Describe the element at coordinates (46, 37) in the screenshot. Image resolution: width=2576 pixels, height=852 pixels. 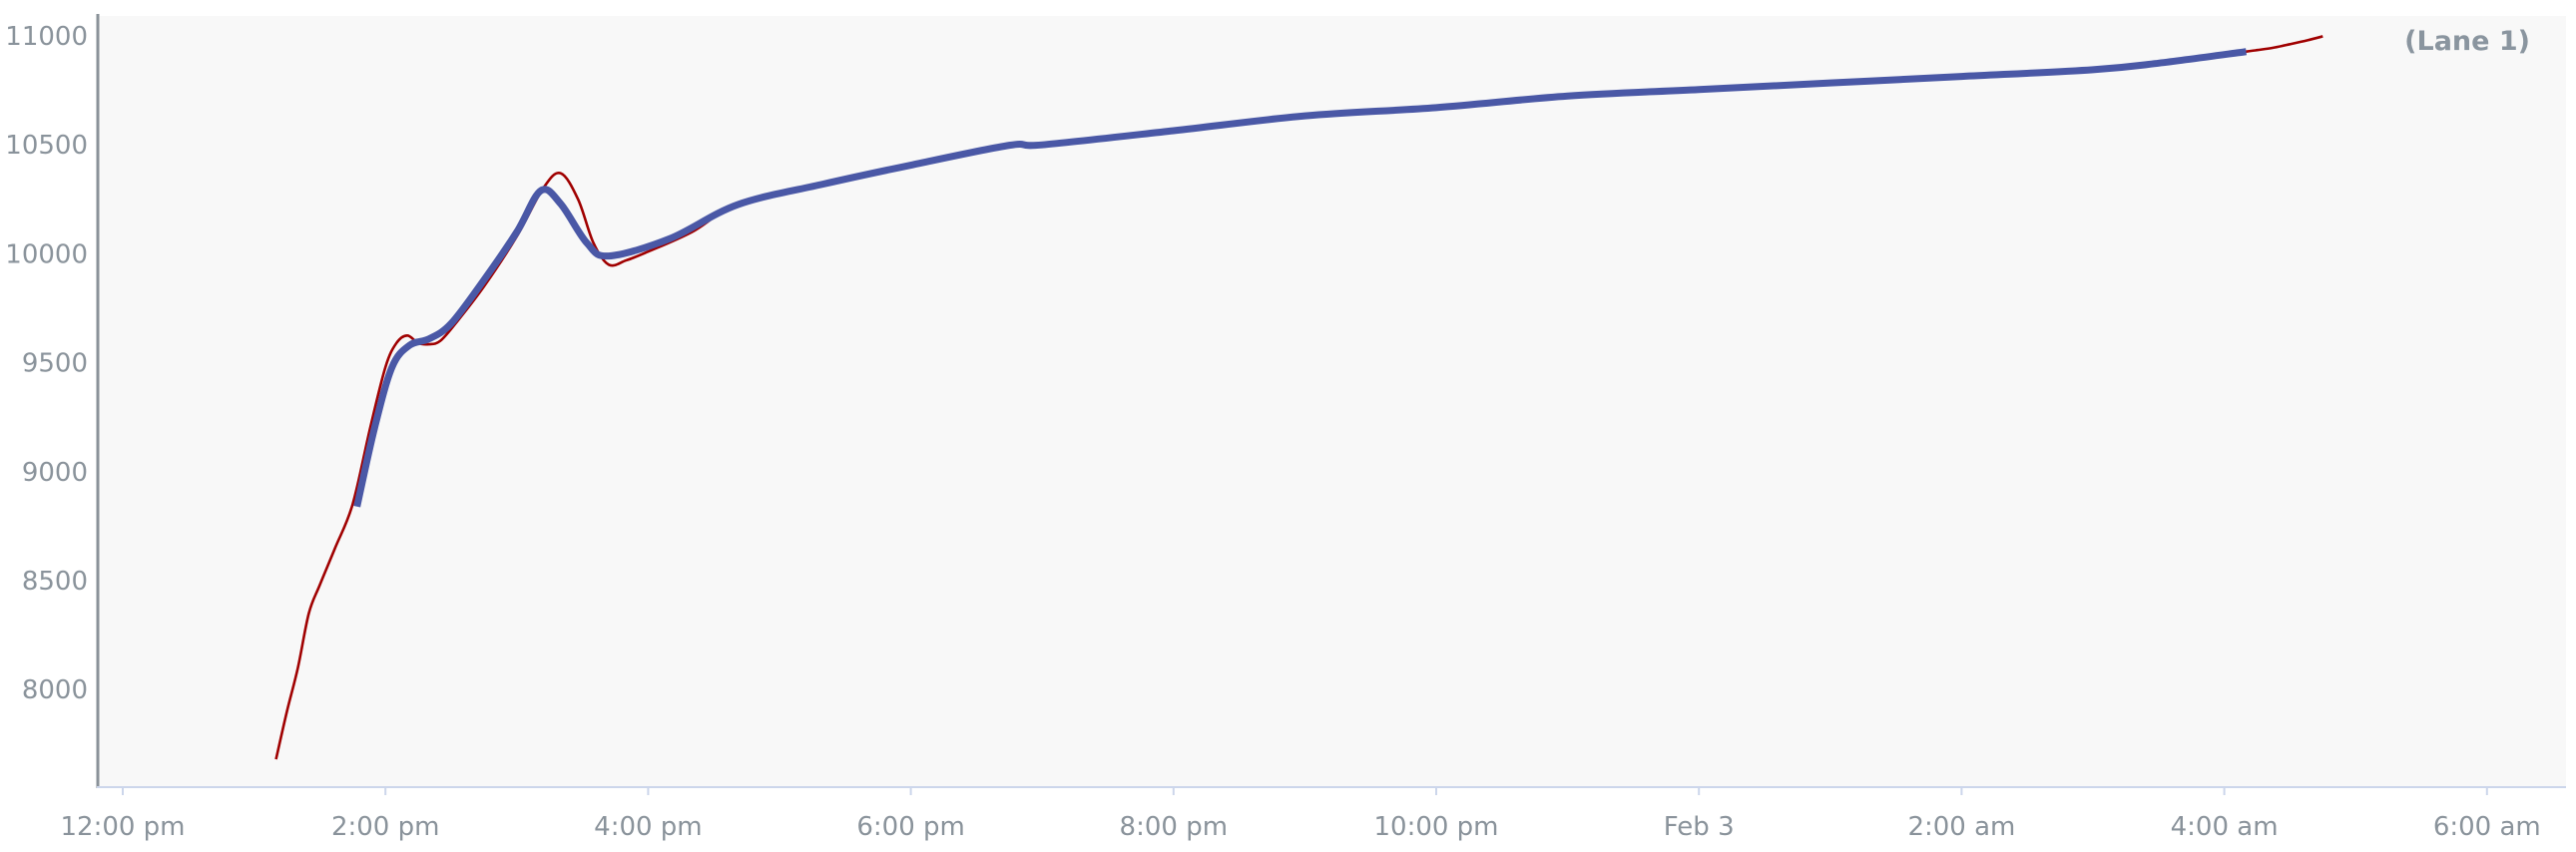
I see `y-tick-label: 11000` at that location.